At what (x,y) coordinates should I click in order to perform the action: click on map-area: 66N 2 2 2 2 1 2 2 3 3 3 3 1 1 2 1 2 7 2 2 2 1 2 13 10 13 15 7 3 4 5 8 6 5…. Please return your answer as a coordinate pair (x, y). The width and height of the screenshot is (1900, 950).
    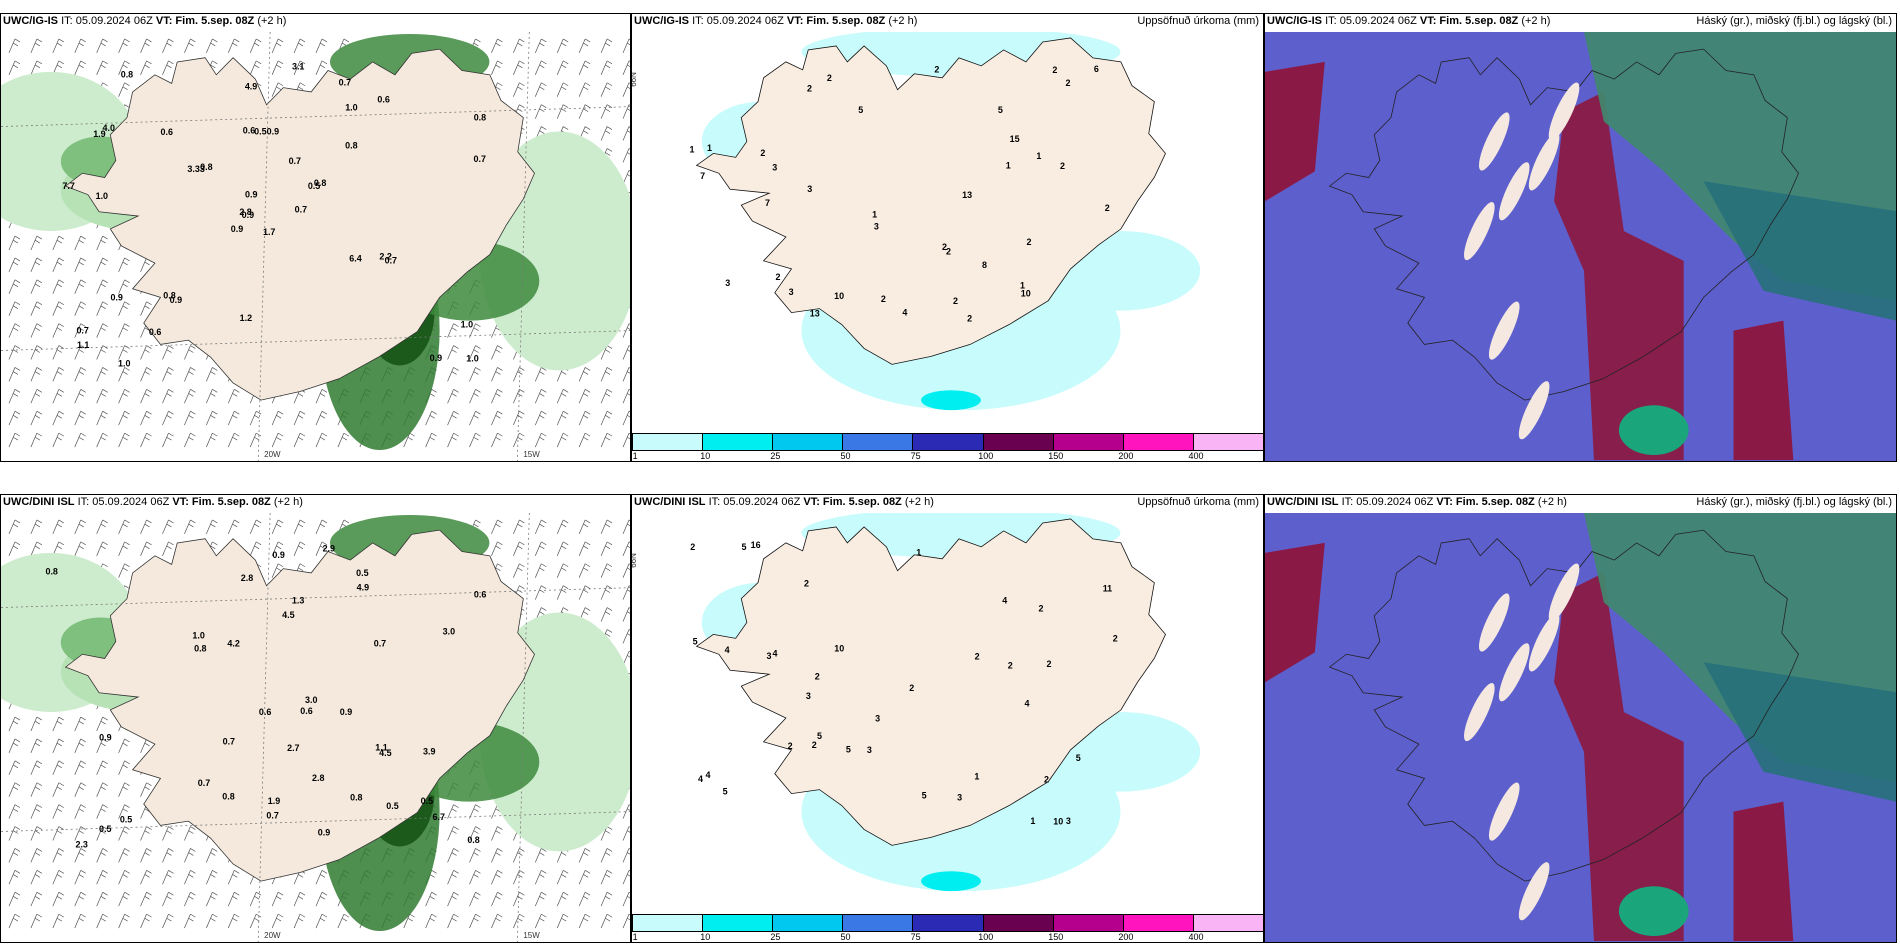
    Looking at the image, I should click on (947, 231).